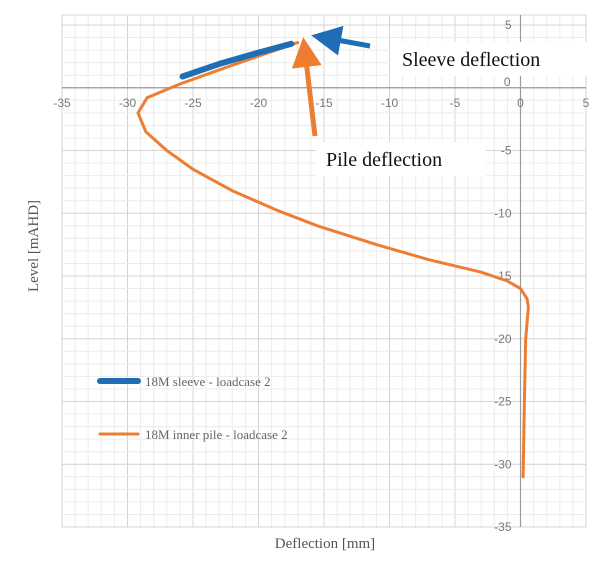 Image resolution: width=590 pixels, height=572 pixels. Describe the element at coordinates (520, 103) in the screenshot. I see `x-tick-label: 0` at that location.